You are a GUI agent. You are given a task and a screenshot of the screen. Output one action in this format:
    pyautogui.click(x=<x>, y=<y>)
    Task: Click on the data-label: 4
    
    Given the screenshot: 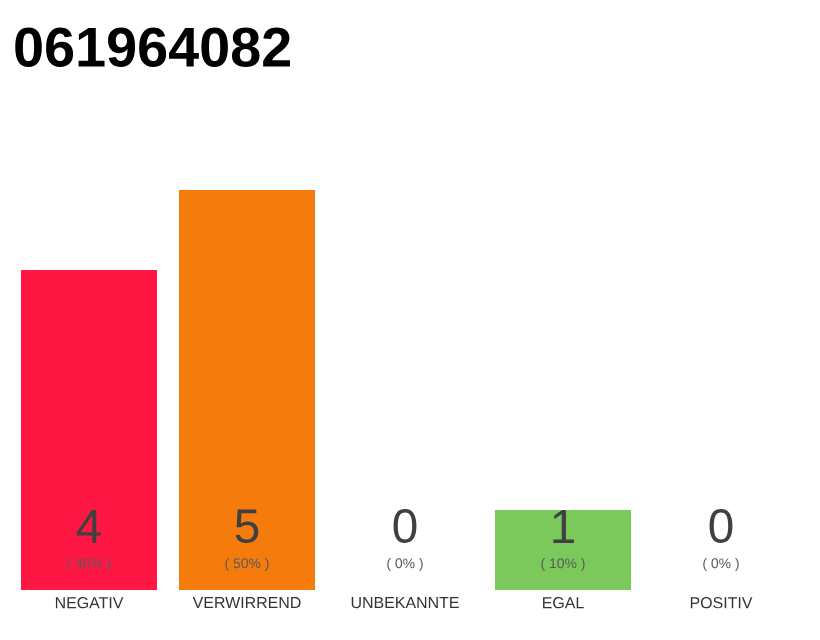 What is the action you would take?
    pyautogui.click(x=88, y=526)
    